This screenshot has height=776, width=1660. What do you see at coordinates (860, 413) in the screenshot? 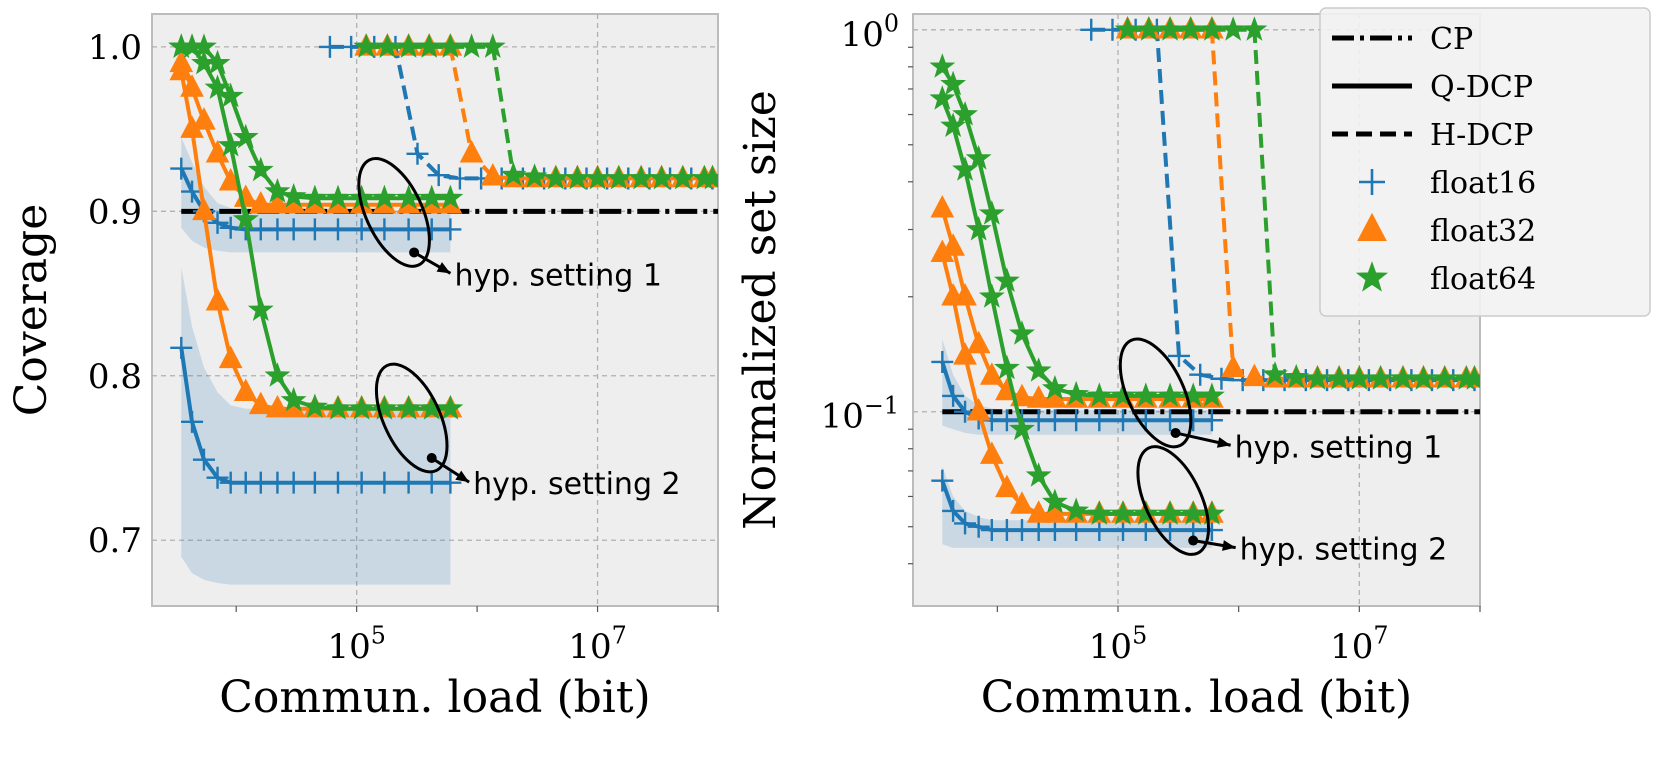
I see `y-tick-label: 10⁻¹` at bounding box center [860, 413].